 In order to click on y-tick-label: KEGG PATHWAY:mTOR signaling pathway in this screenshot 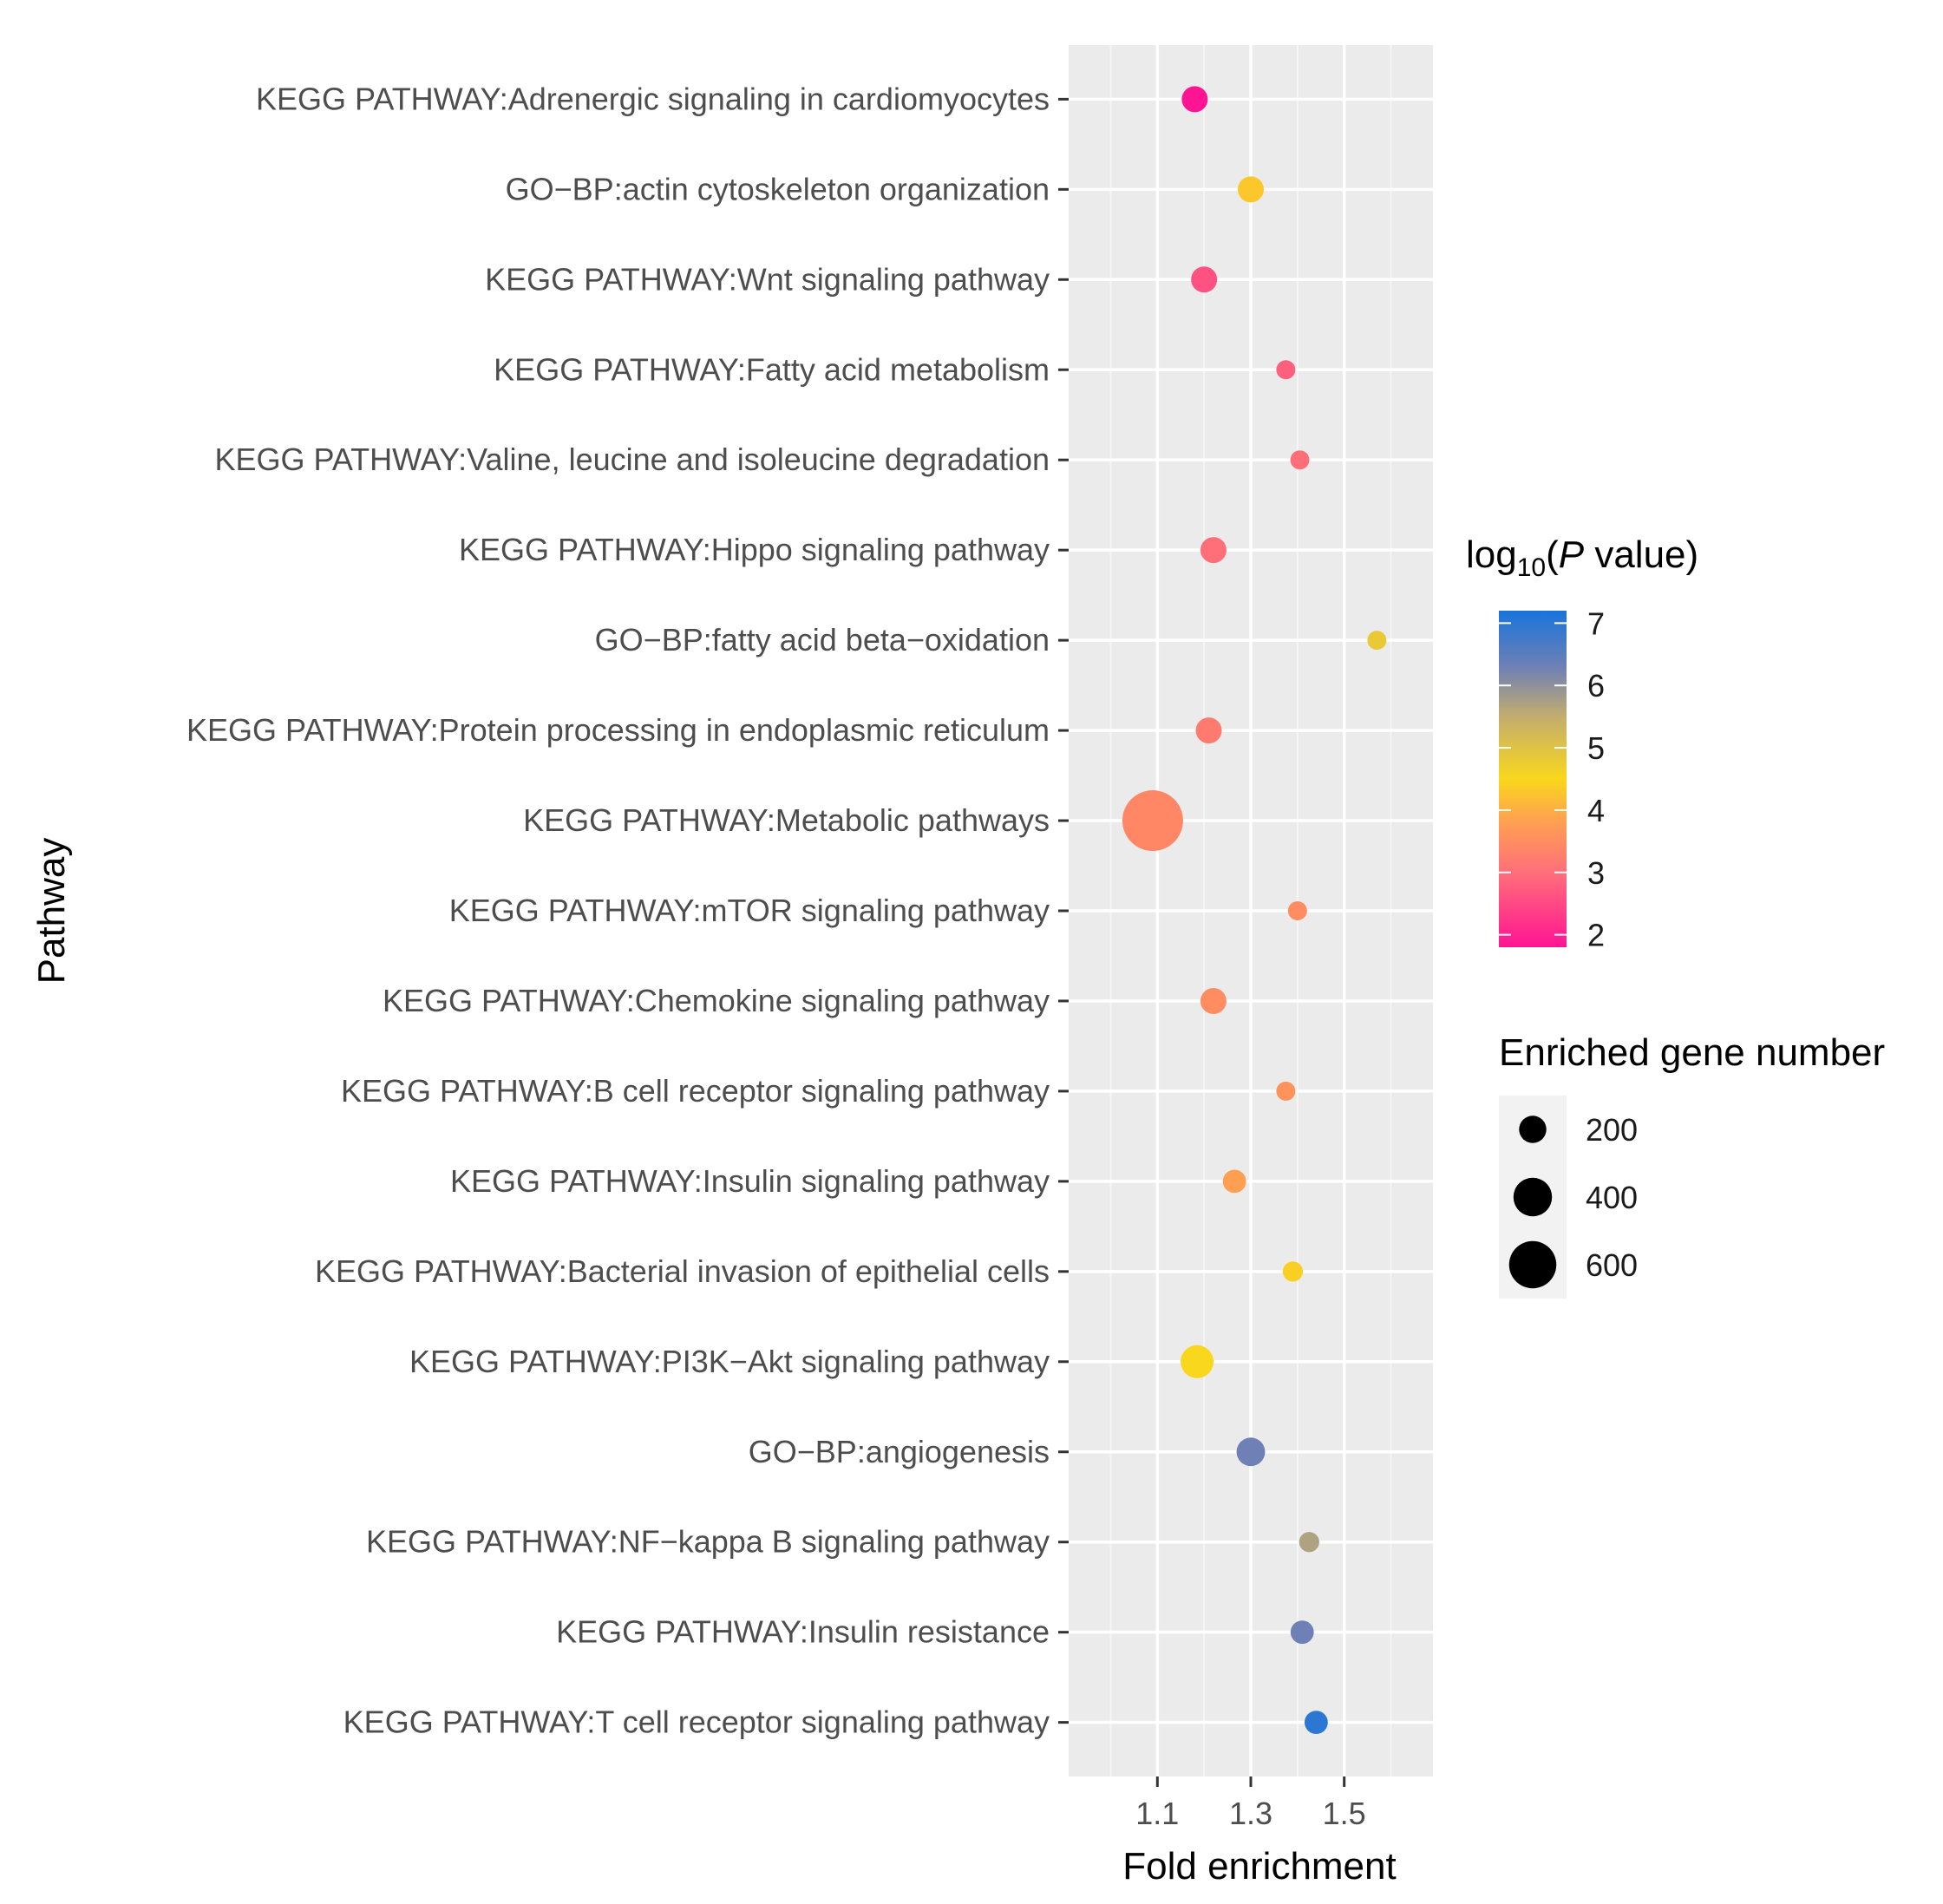, I will do `click(749, 910)`.